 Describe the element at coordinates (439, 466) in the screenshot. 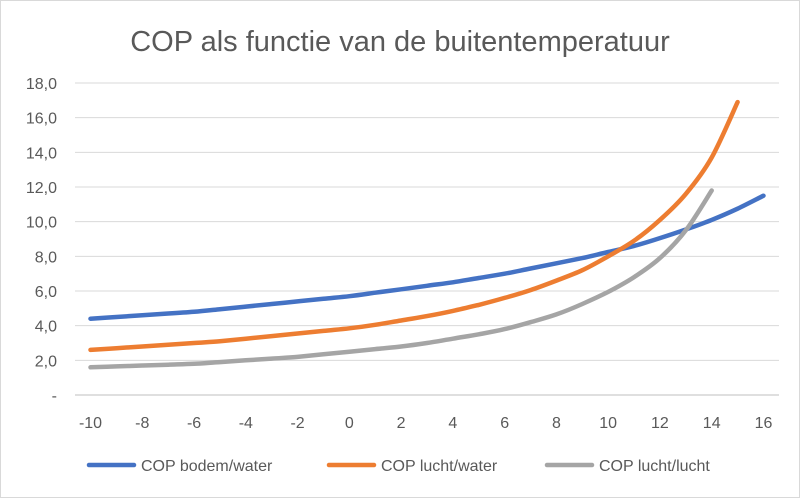

I see `legend-label-1: COP lucht/water` at that location.